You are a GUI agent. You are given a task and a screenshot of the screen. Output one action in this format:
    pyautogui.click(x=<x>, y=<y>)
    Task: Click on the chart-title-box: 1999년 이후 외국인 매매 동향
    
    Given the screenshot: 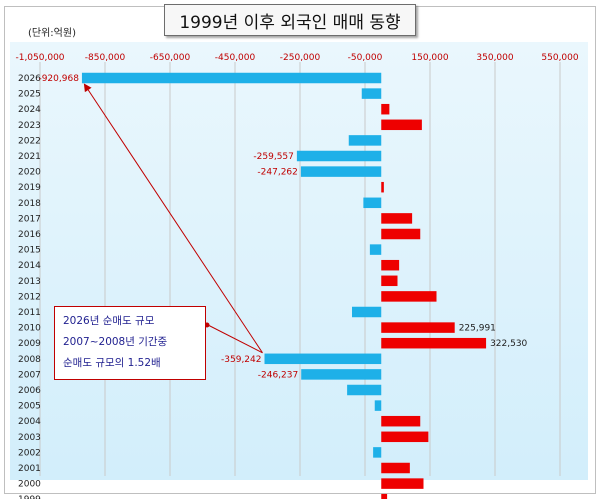 What is the action you would take?
    pyautogui.click(x=290, y=20)
    